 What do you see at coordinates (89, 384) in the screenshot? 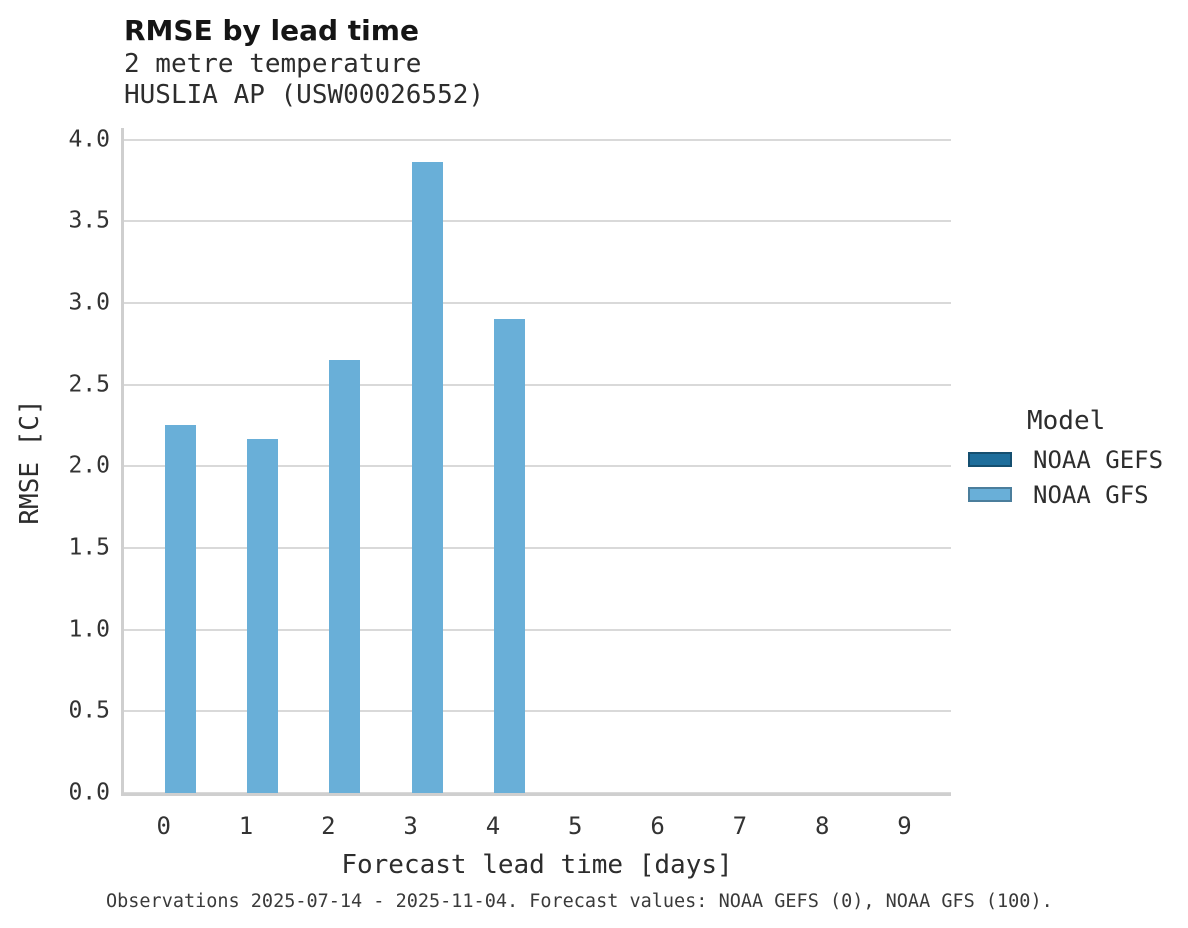
I see `y-tick-label: 2.5` at bounding box center [89, 384].